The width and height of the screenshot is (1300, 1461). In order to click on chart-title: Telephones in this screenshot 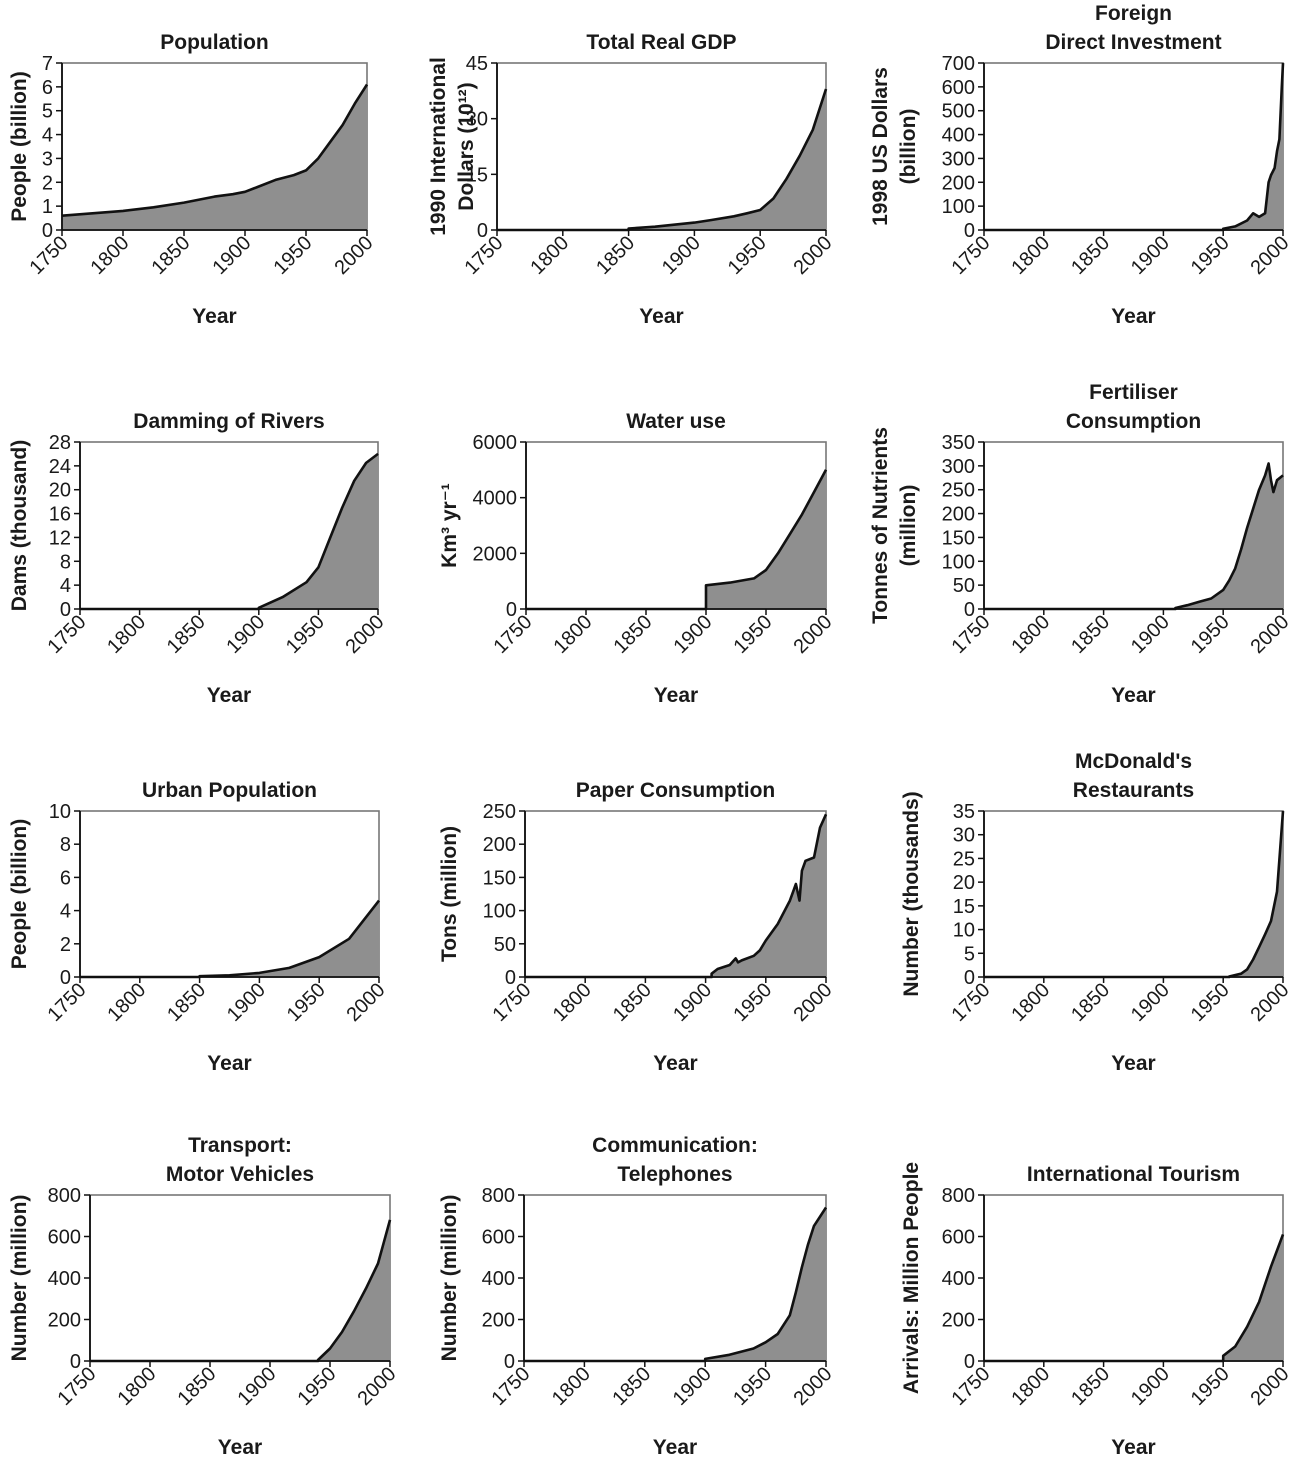, I will do `click(674, 1174)`.